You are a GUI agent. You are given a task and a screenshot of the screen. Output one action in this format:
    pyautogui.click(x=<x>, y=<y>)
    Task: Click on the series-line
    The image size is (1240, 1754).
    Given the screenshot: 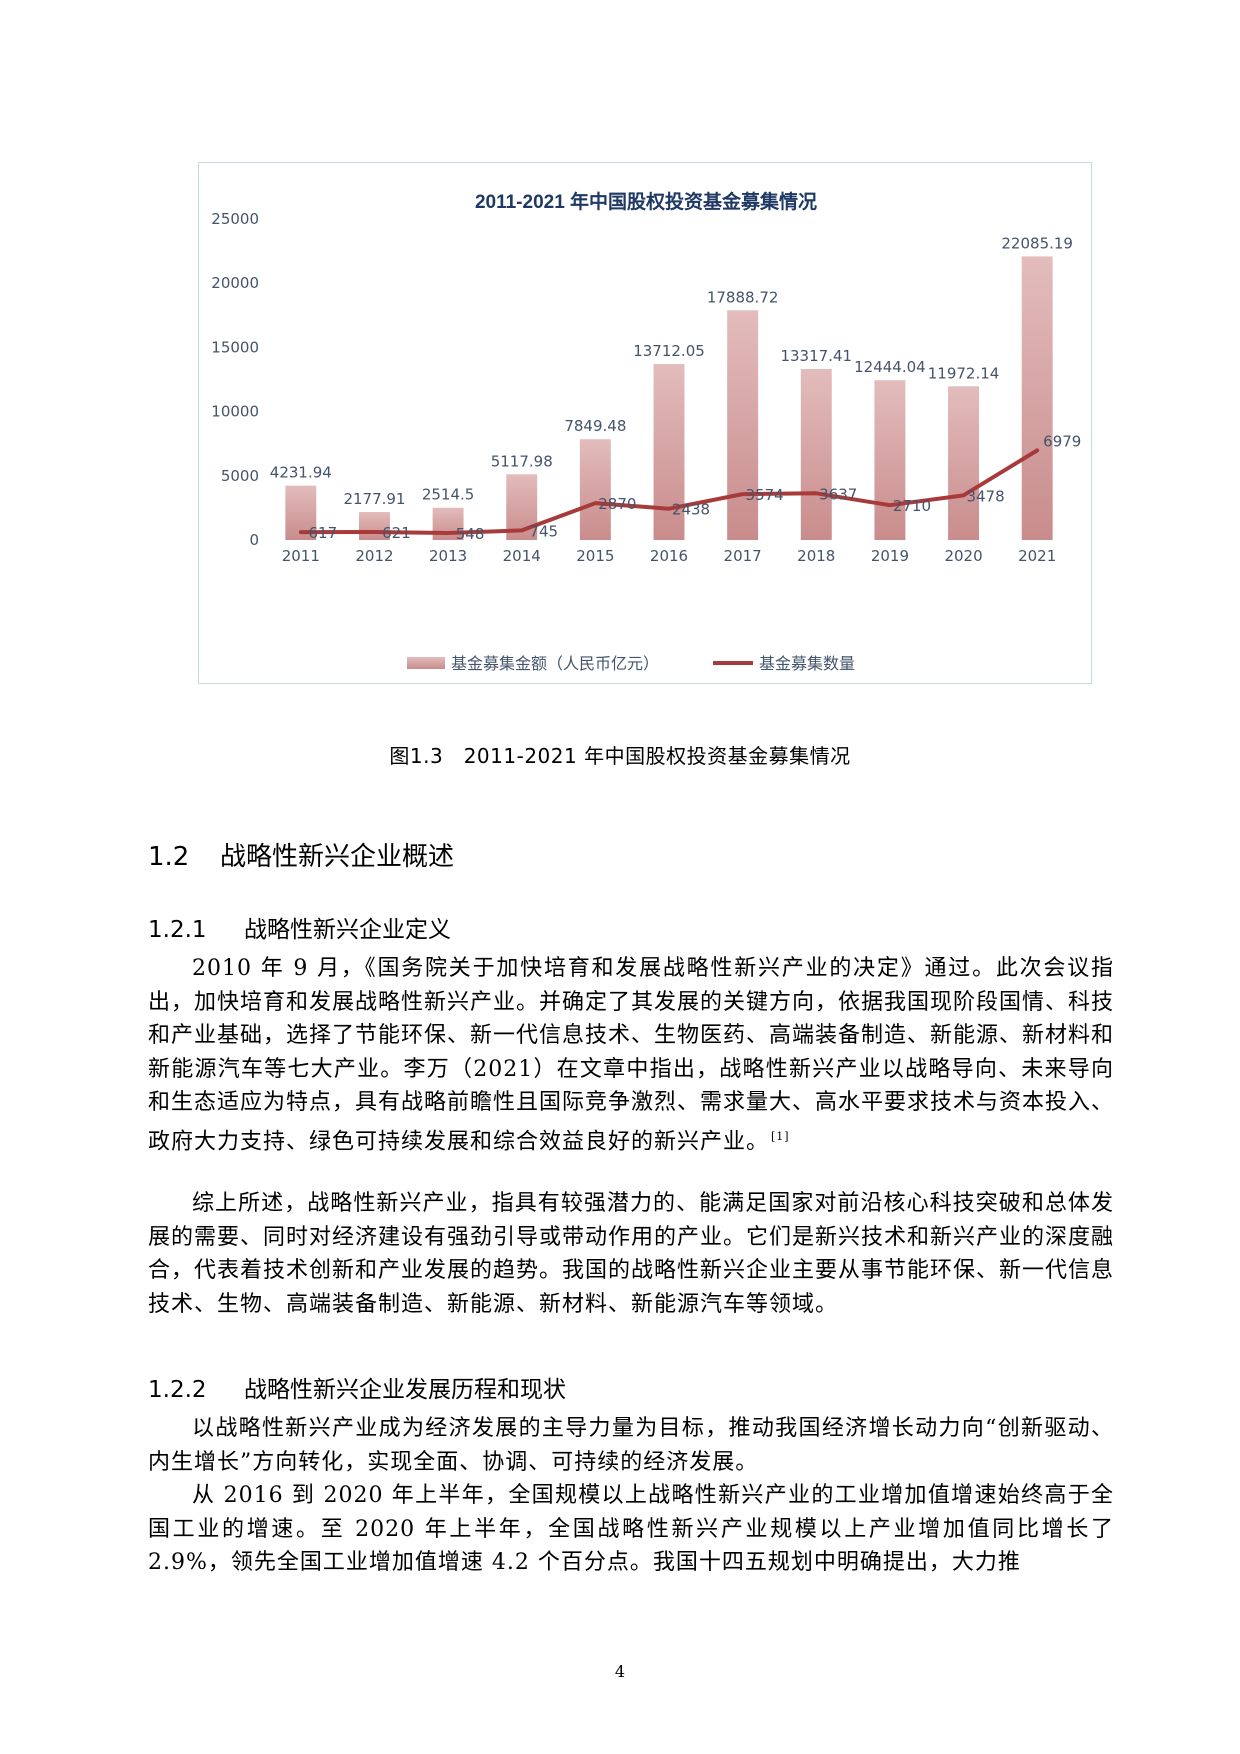 What is the action you would take?
    pyautogui.click(x=669, y=491)
    